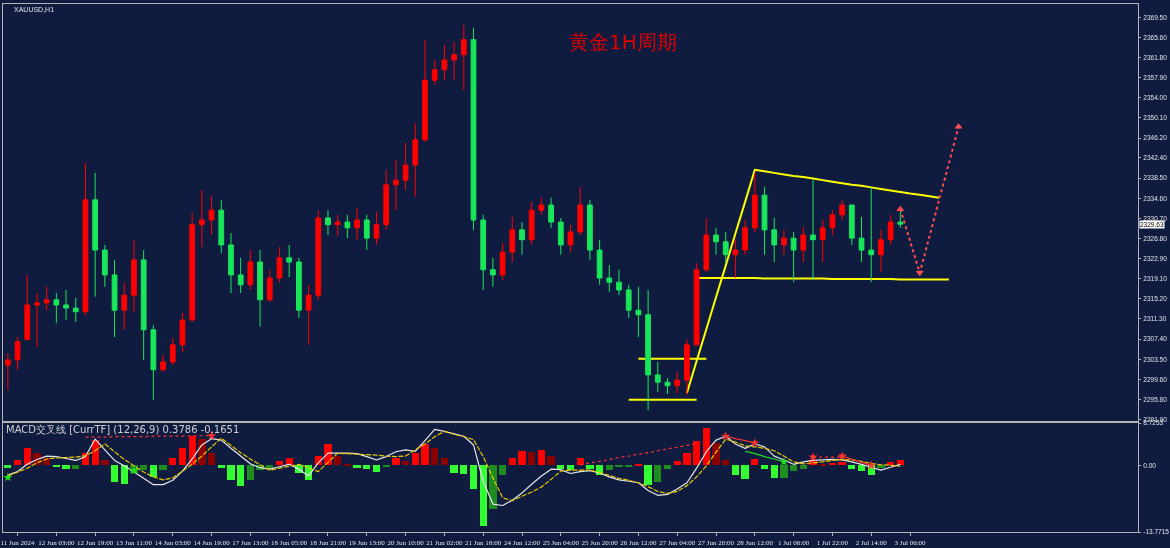  What do you see at coordinates (623, 42) in the screenshot?
I see `text: 黄金1H周期` at bounding box center [623, 42].